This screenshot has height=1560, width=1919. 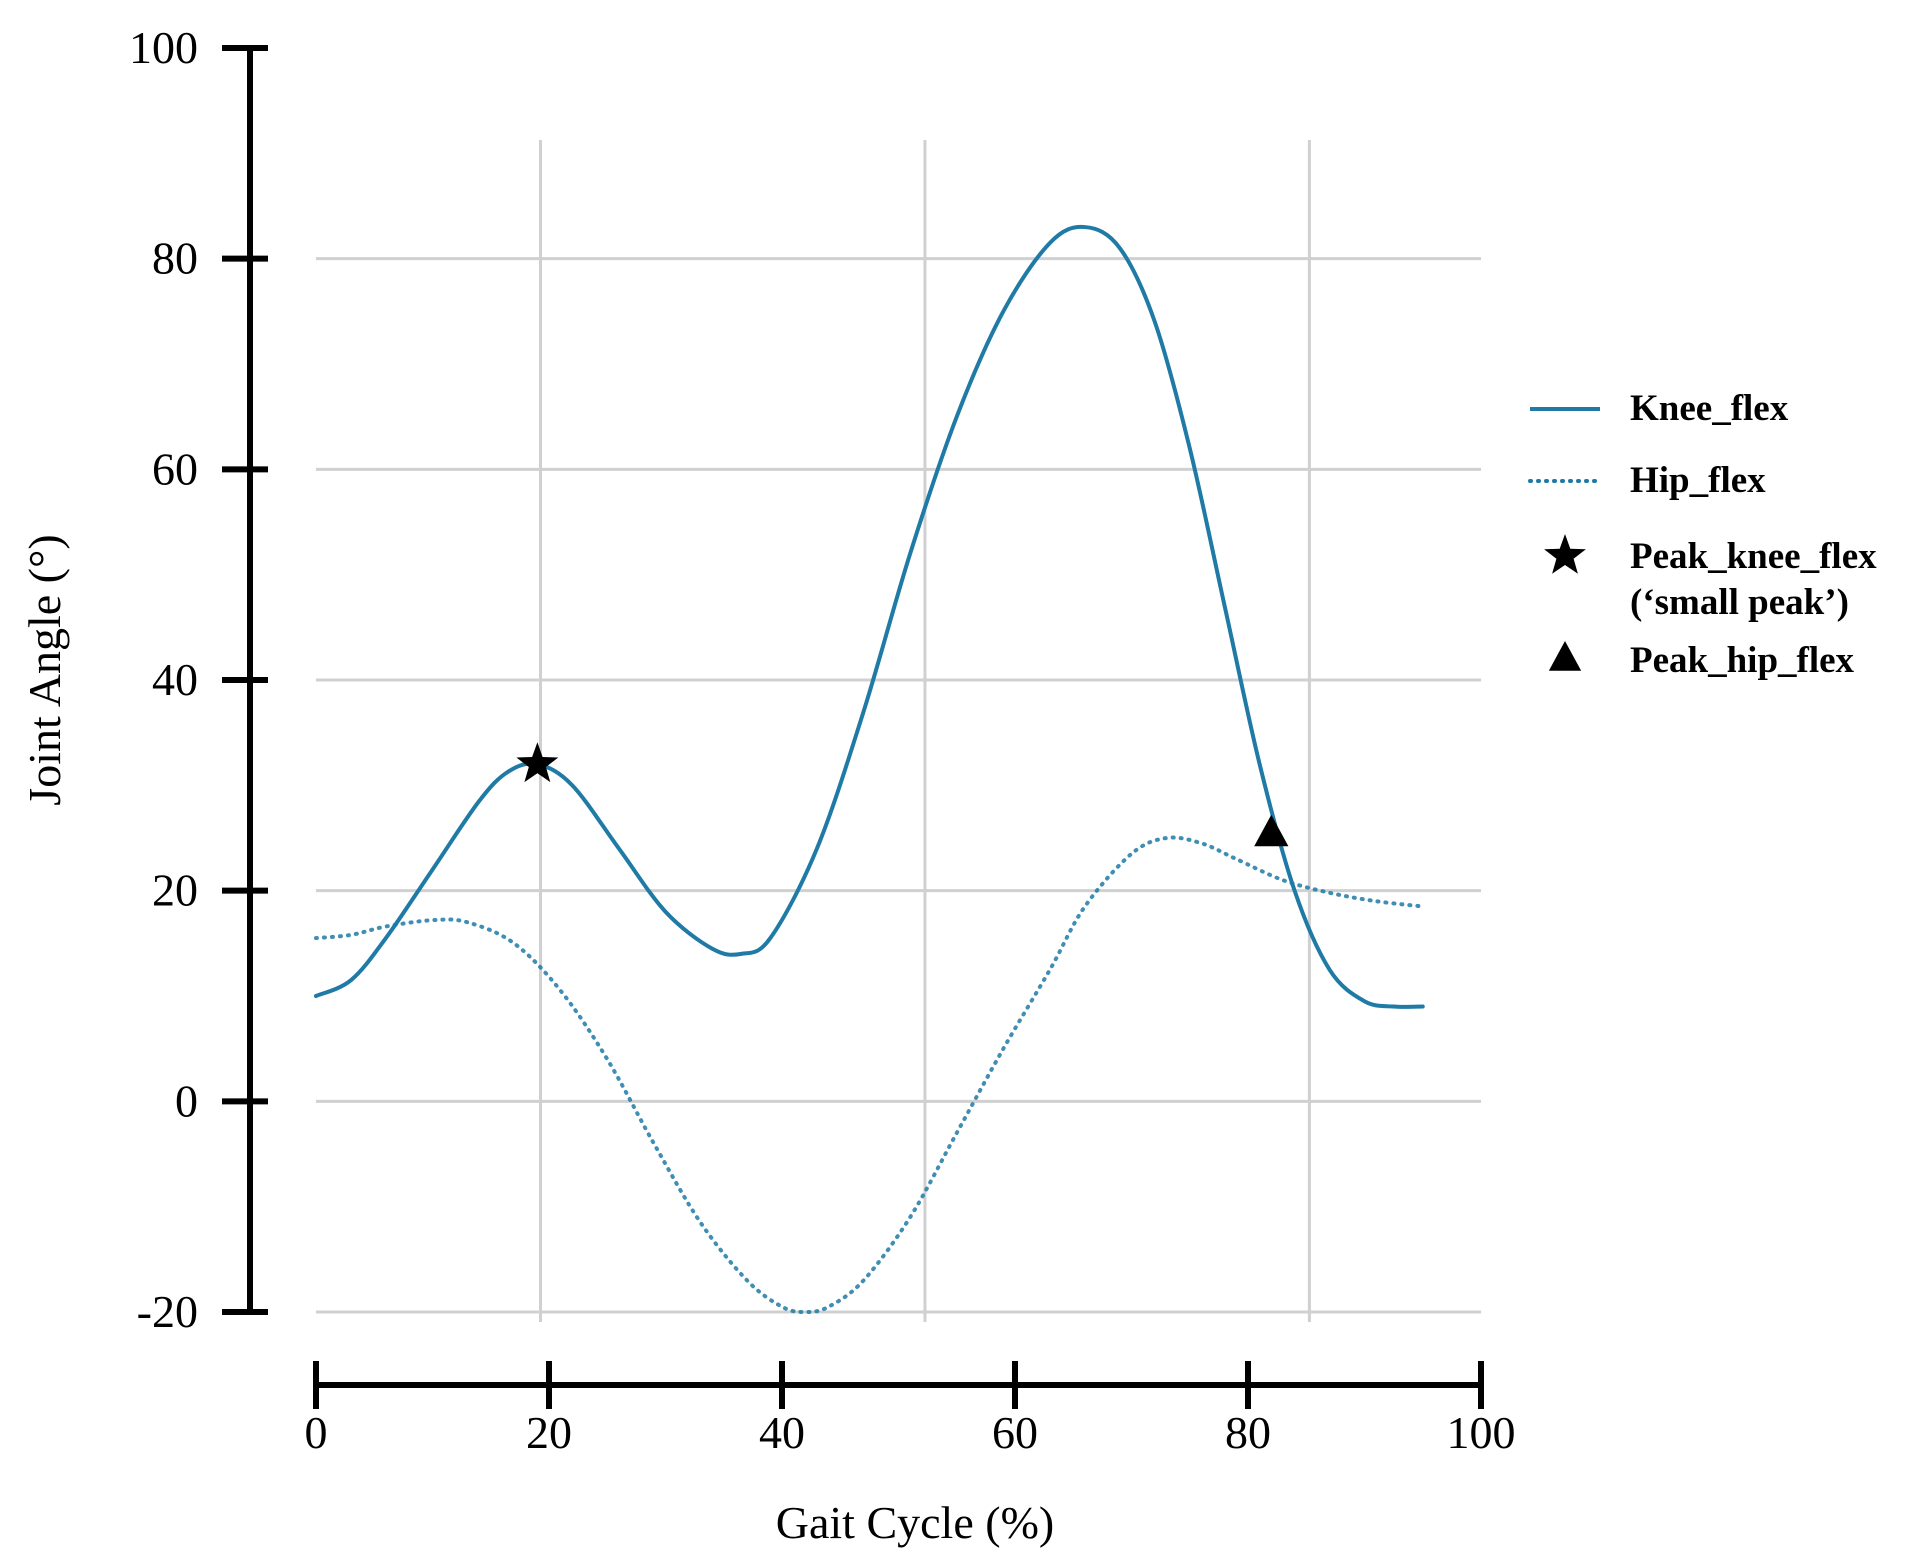 What do you see at coordinates (1739, 602) in the screenshot?
I see `legend-sublabel: (‘small peak’)` at bounding box center [1739, 602].